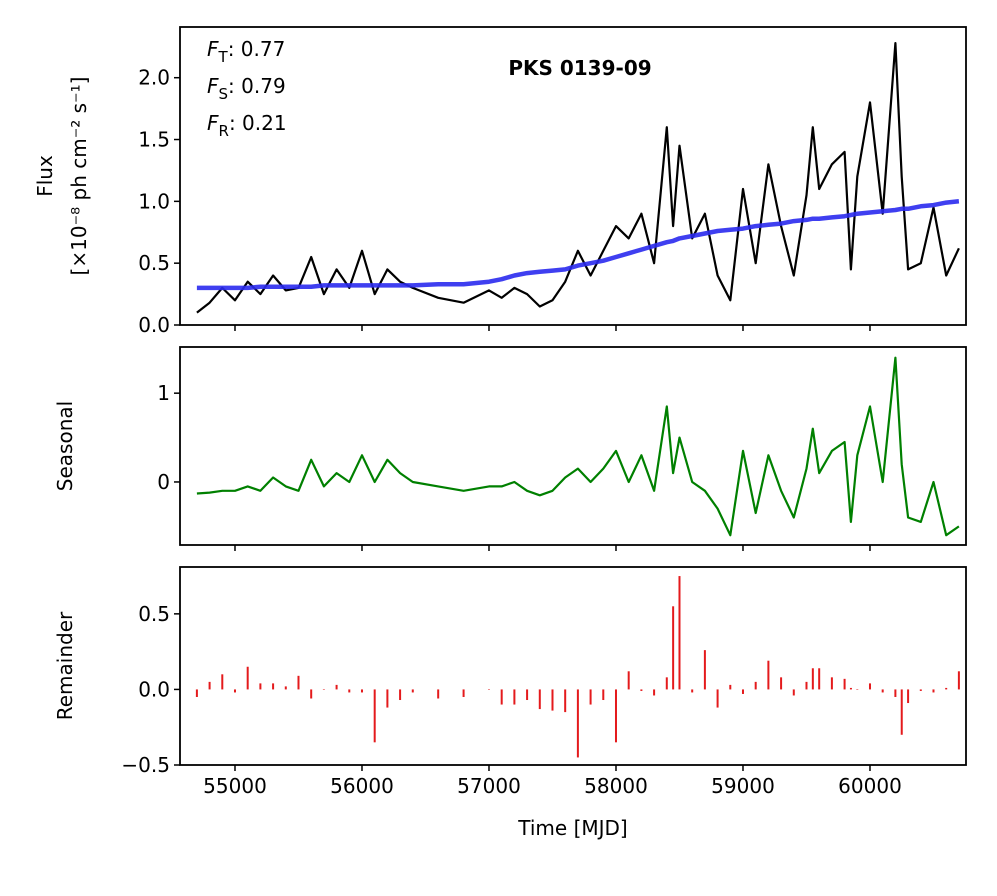  Describe the element at coordinates (145, 765) in the screenshot. I see `y-tick-label: −0.5` at that location.